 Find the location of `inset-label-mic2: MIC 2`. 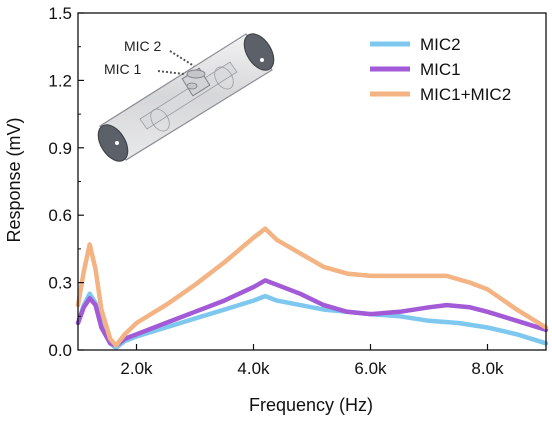

inset-label-mic2: MIC 2 is located at coordinates (143, 46).